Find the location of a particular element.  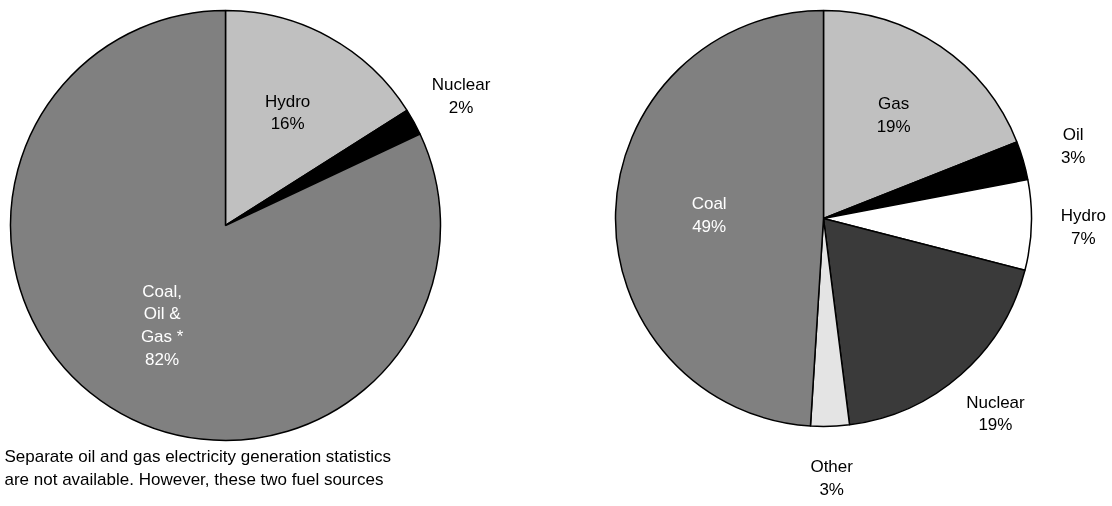

slice-label: Coal, Oil & Gas * is located at coordinates (162, 314).